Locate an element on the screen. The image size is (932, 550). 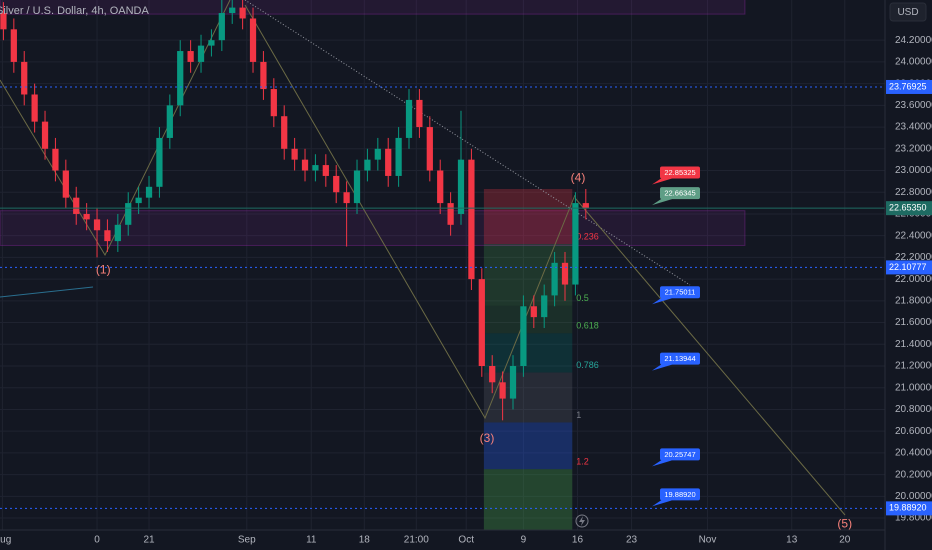
y-tick-label: 20.00000 is located at coordinates (913, 496).